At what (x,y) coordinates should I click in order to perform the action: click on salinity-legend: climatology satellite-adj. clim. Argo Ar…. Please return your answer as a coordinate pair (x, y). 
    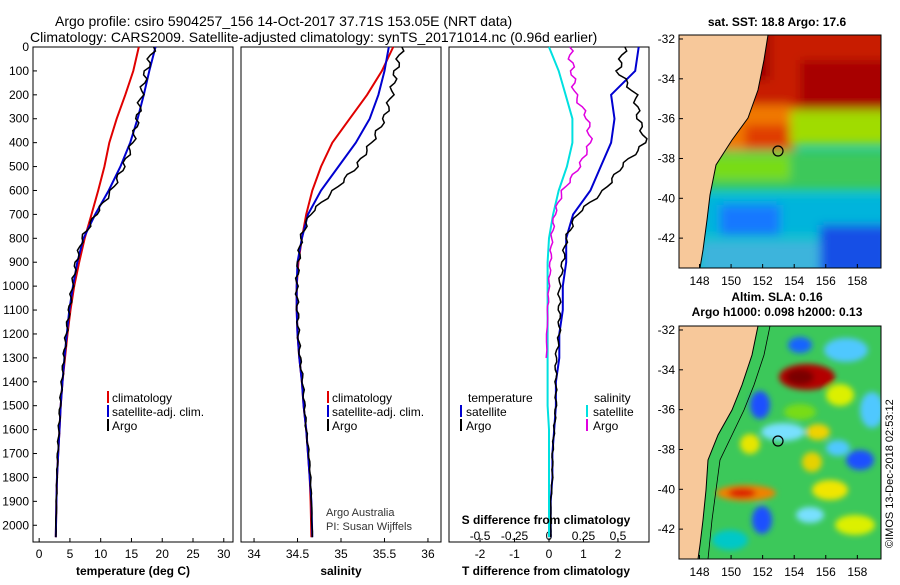
    Looking at the image, I should click on (375, 462).